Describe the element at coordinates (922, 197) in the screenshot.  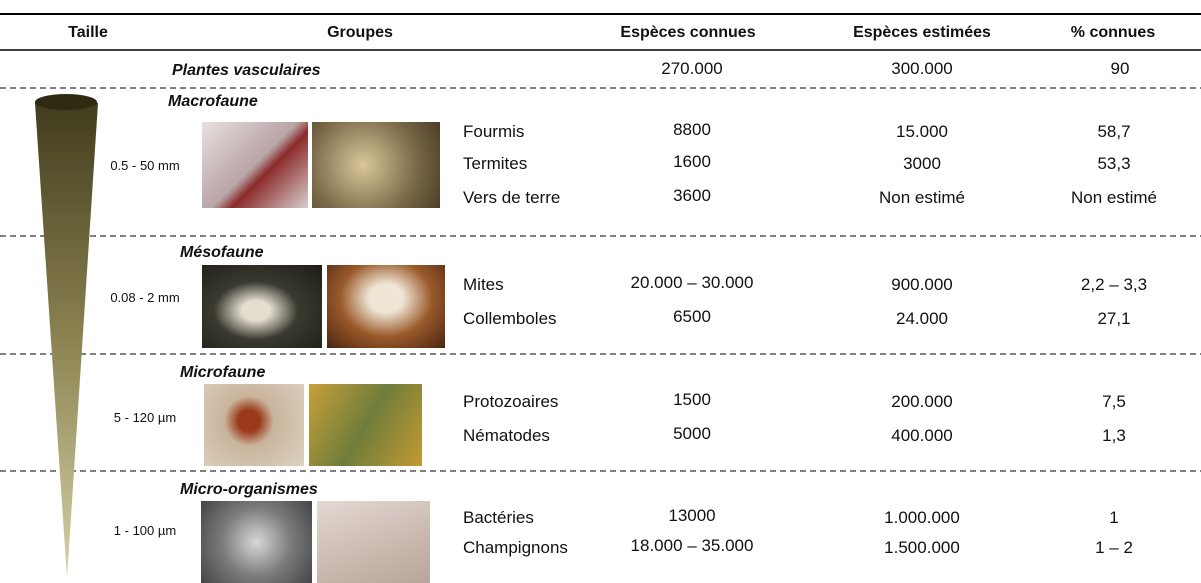
I see `estimated-species: Non estimé` at that location.